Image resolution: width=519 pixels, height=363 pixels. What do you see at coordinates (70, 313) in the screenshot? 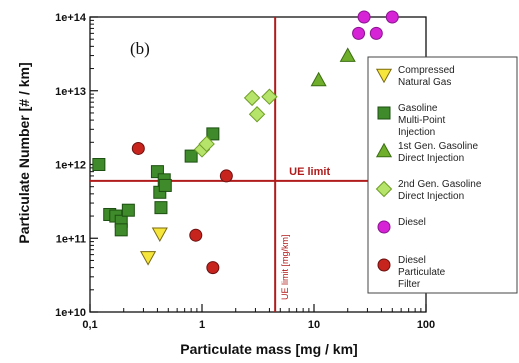
I see `y-tick-label: 1e+10` at bounding box center [70, 313].